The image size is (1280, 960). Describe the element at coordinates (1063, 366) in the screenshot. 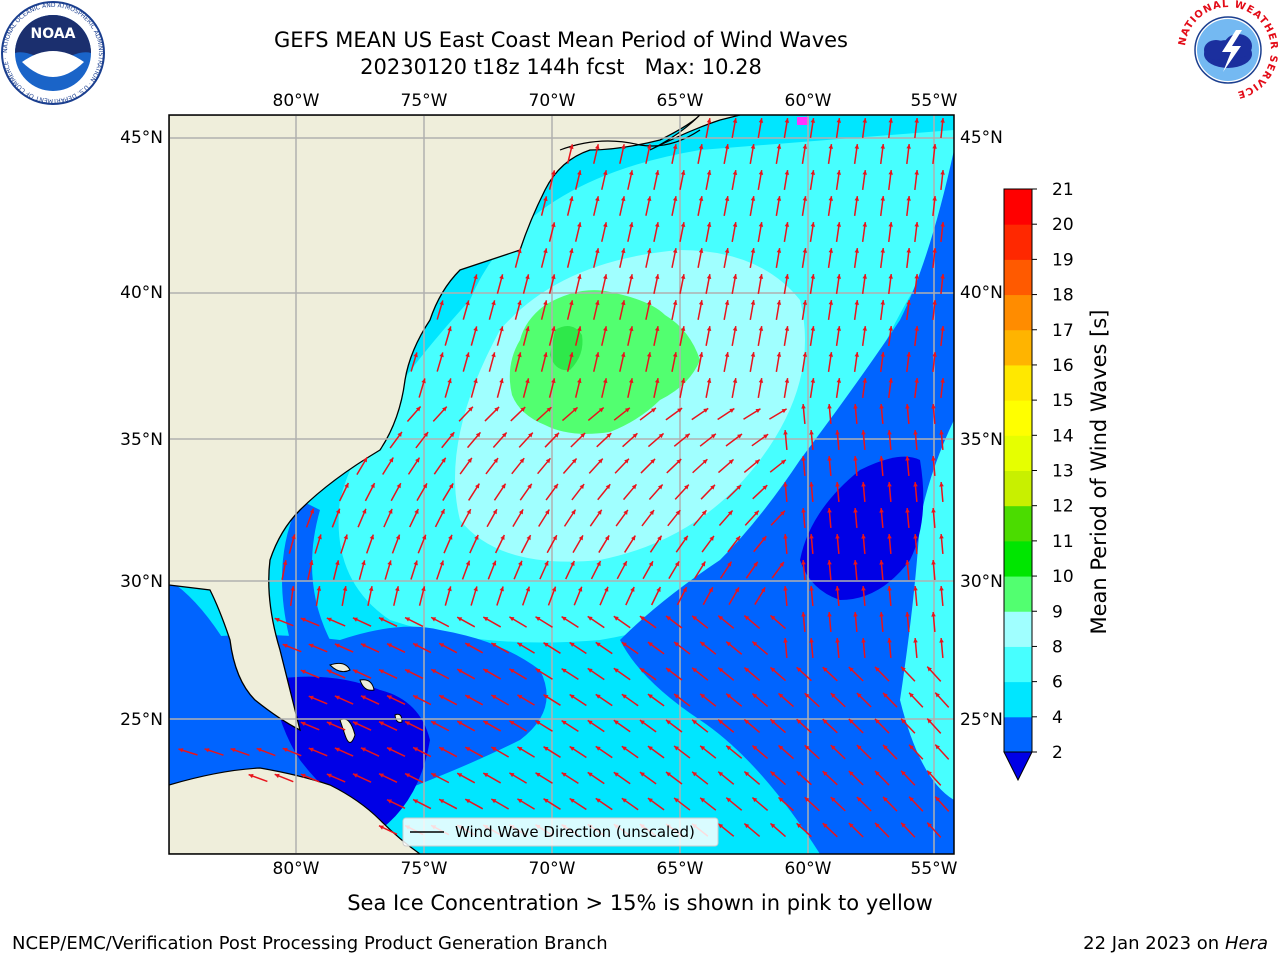

I see `colorbar-tick-label: 16` at that location.